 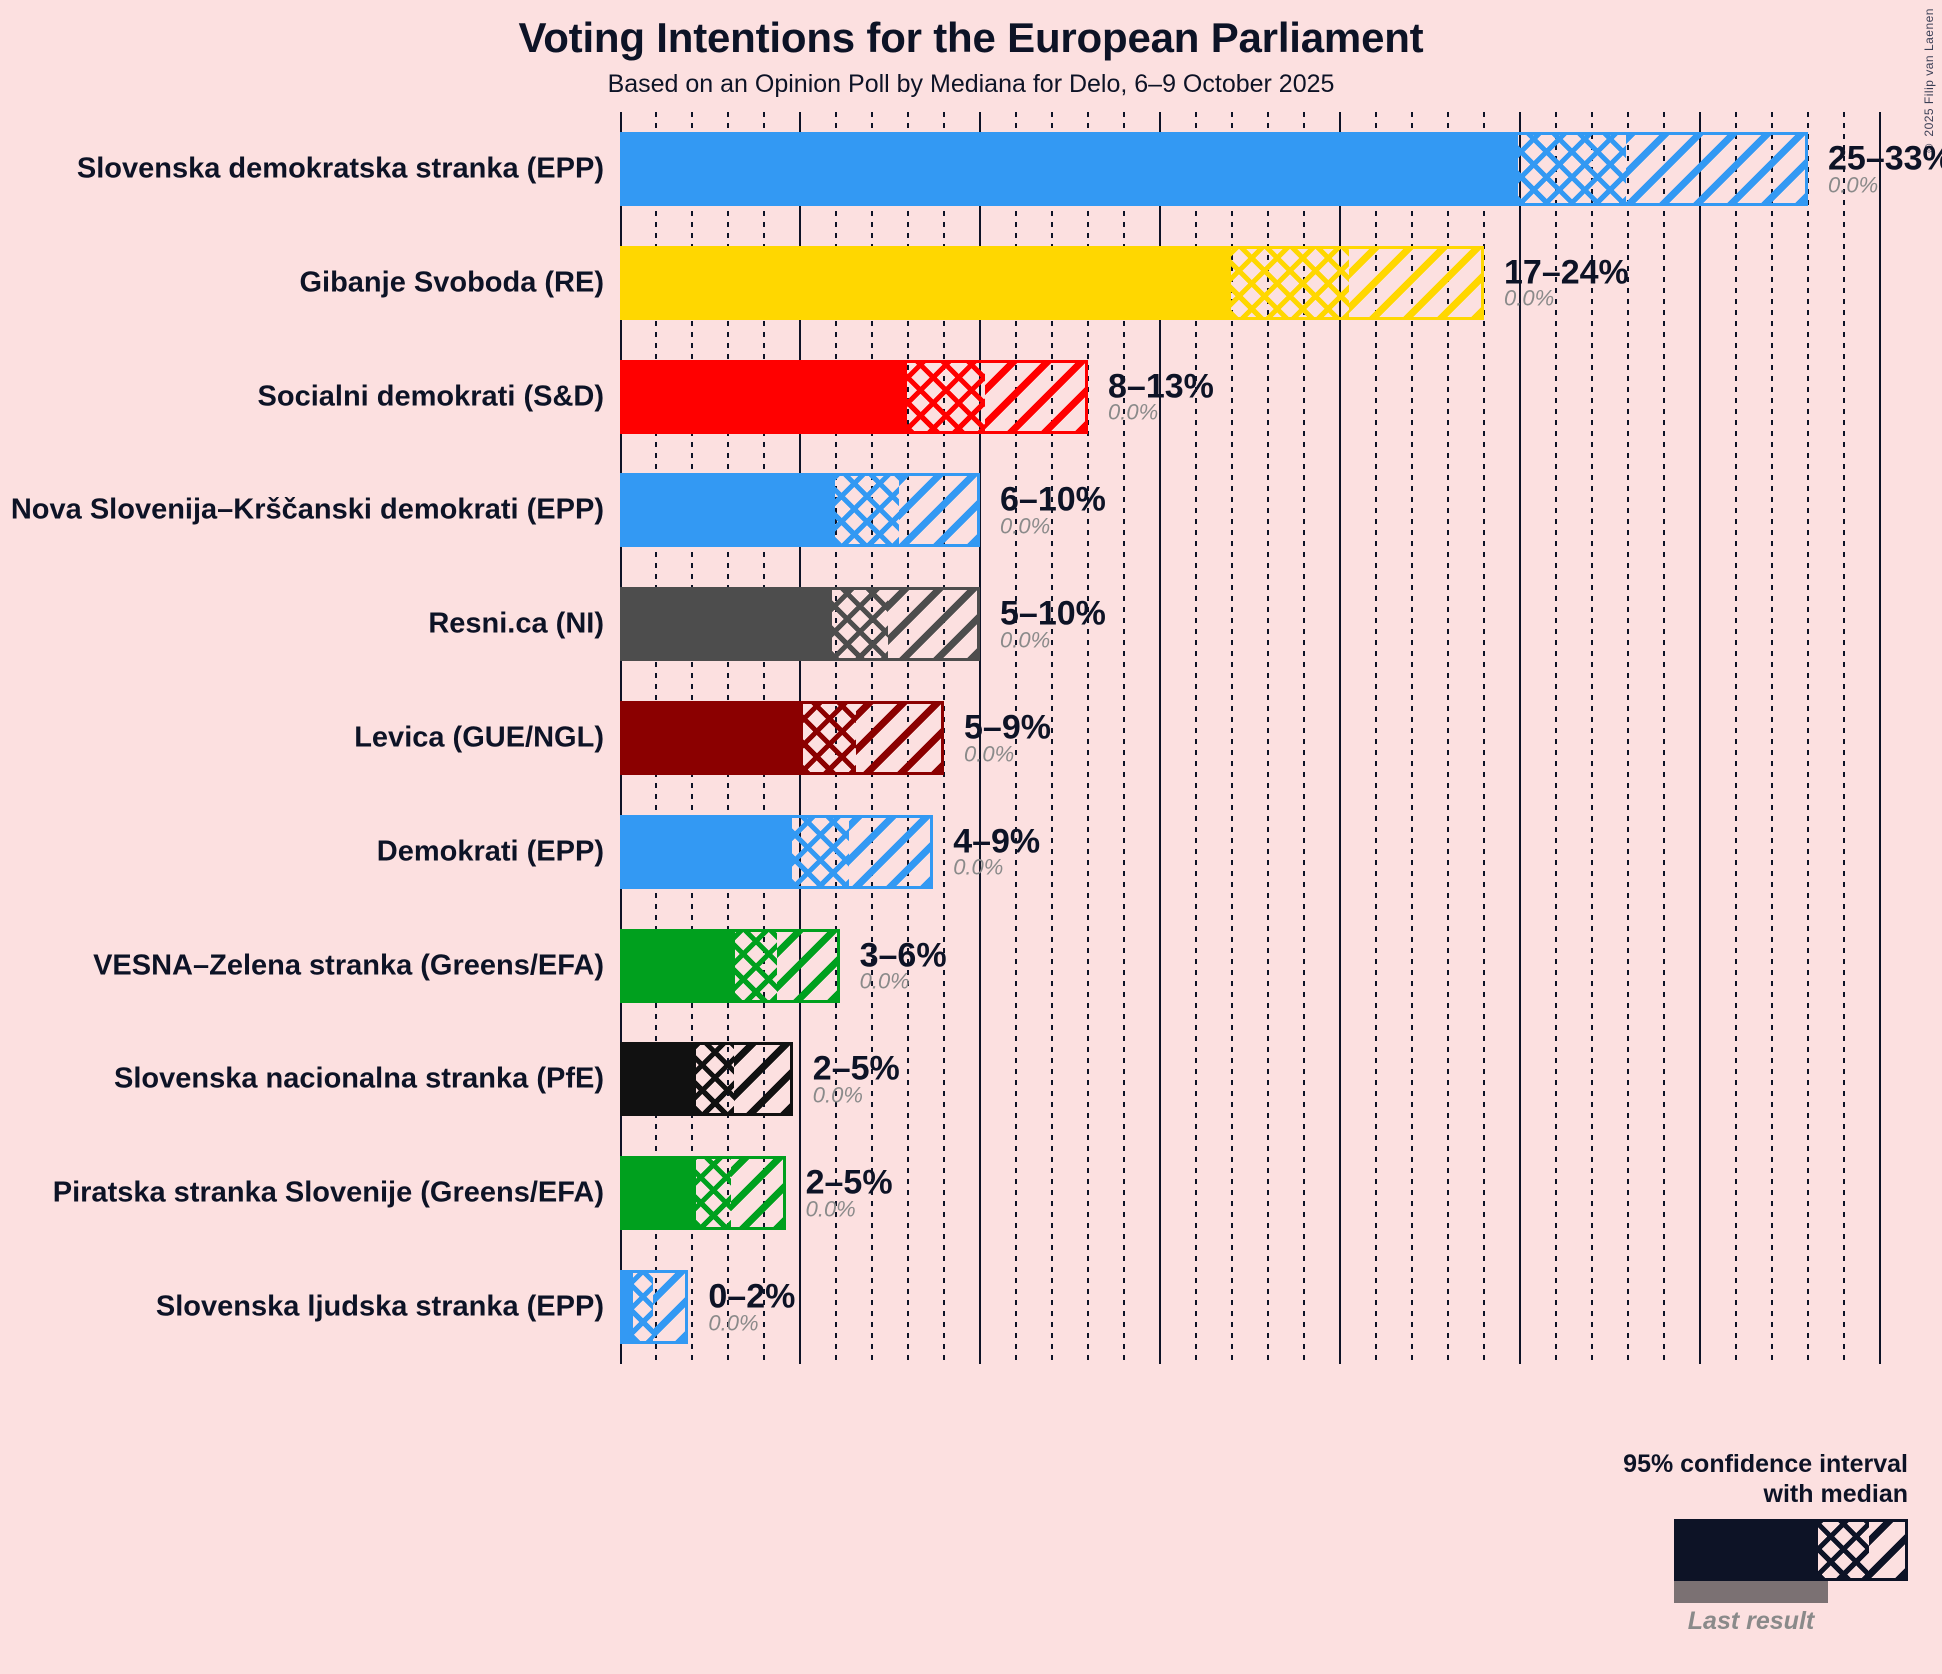 I want to click on party-label: Slovenska ljudska stranka (EPP), so click(x=379, y=1306).